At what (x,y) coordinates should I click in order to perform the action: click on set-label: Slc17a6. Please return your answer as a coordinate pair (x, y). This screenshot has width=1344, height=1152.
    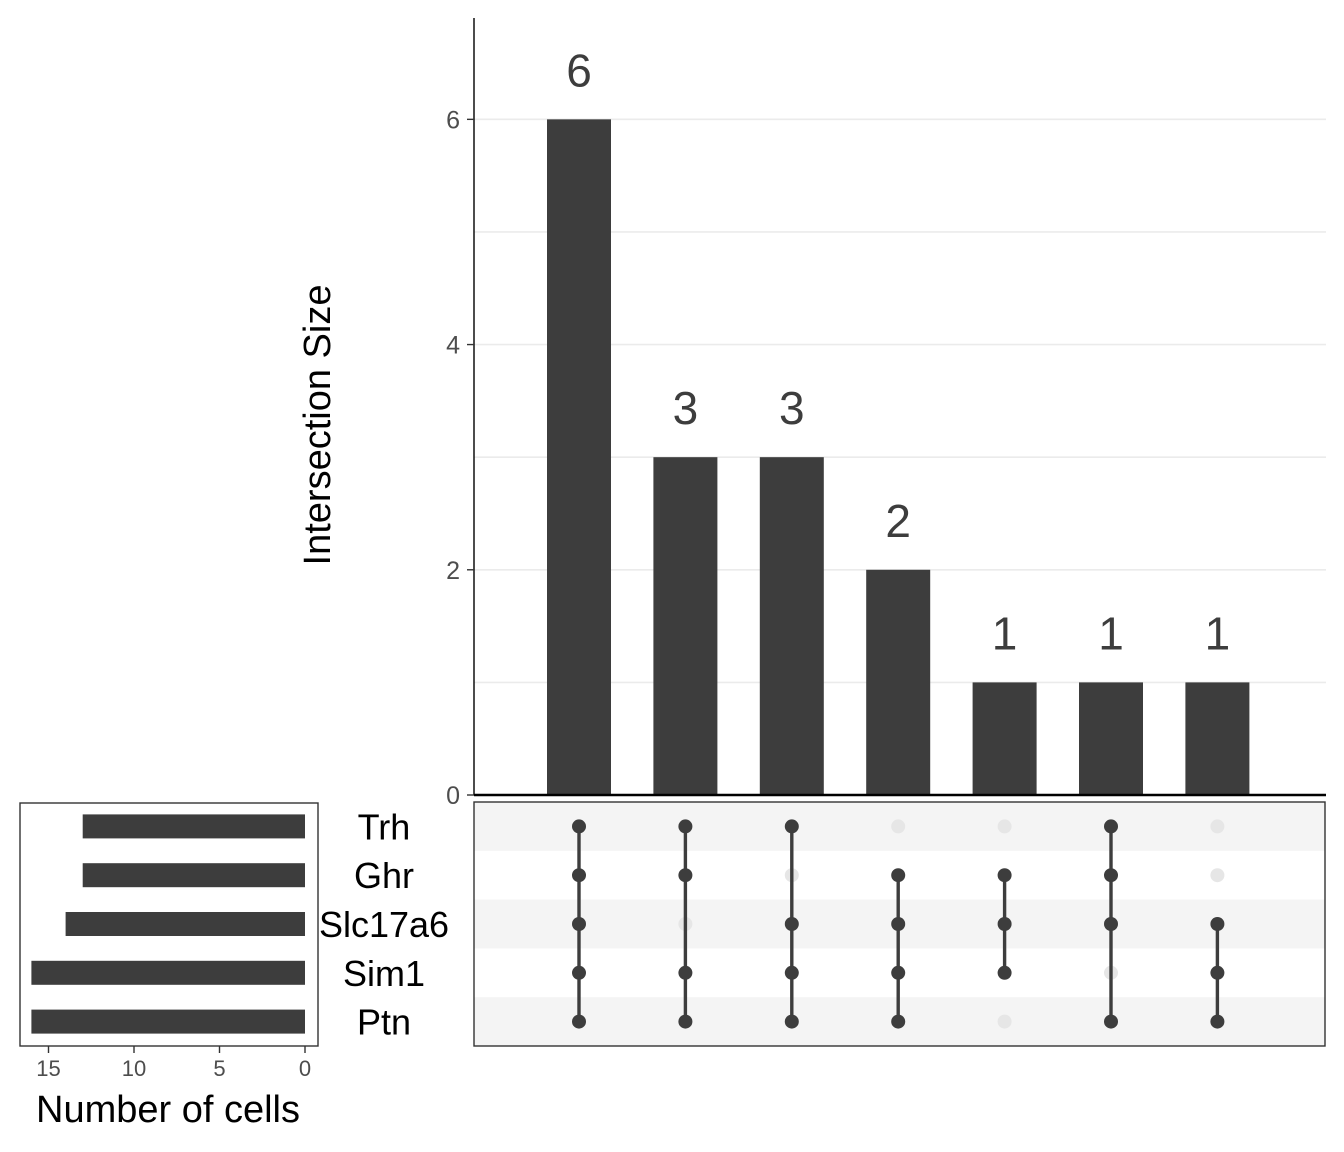
    Looking at the image, I should click on (384, 924).